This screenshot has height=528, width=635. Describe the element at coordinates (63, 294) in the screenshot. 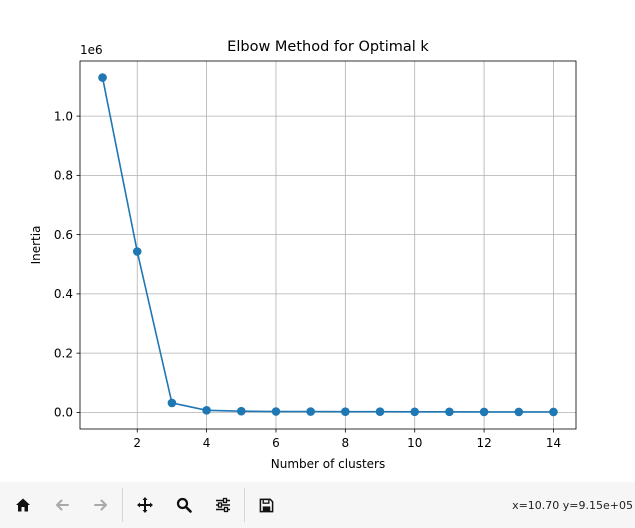

I see `y-tick-label: 0.4` at that location.